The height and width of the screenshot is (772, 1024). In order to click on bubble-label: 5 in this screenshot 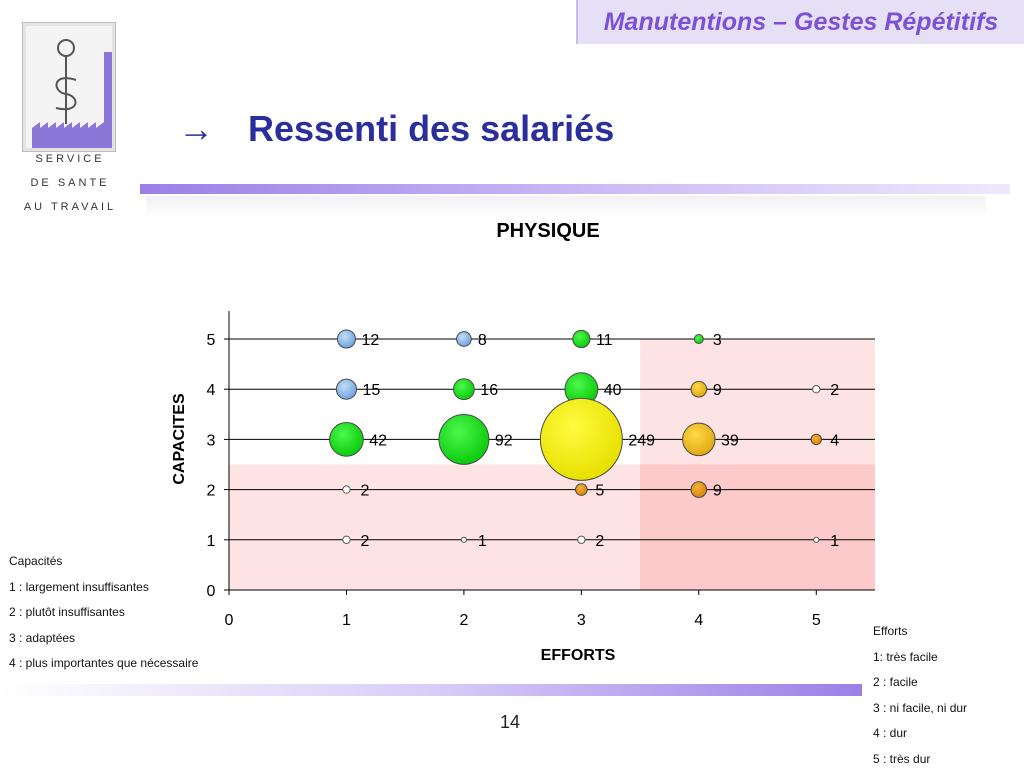, I will do `click(599, 491)`.